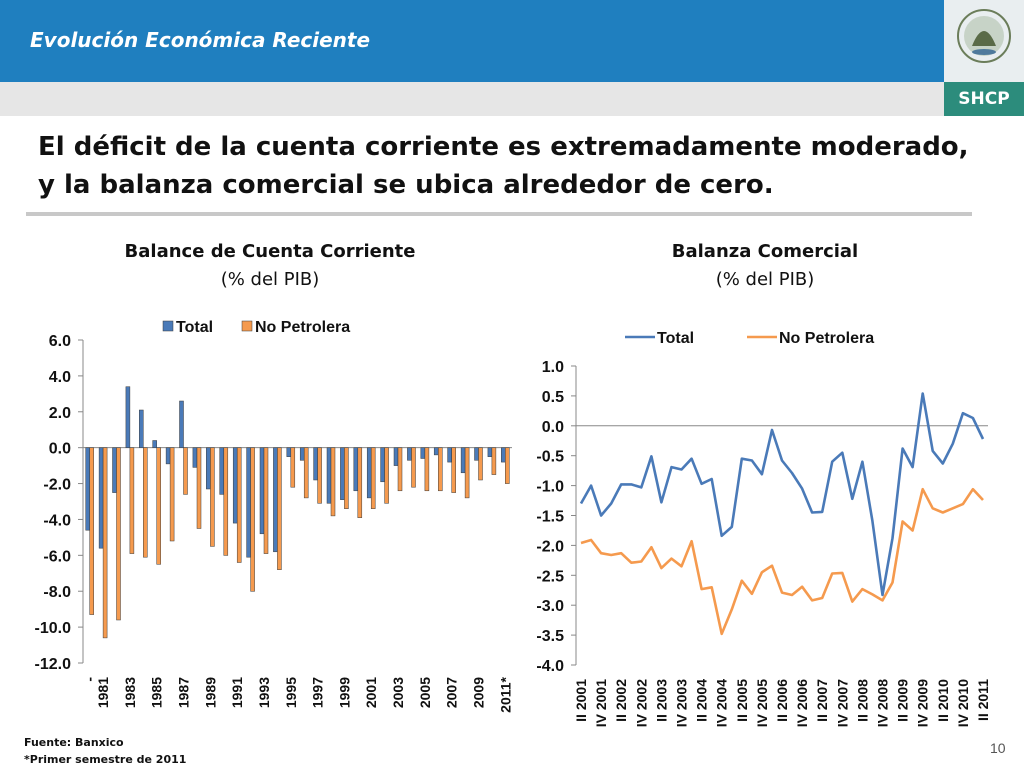 The image size is (1024, 768). What do you see at coordinates (53, 664) in the screenshot?
I see `y-tick-label: -12.0` at bounding box center [53, 664].